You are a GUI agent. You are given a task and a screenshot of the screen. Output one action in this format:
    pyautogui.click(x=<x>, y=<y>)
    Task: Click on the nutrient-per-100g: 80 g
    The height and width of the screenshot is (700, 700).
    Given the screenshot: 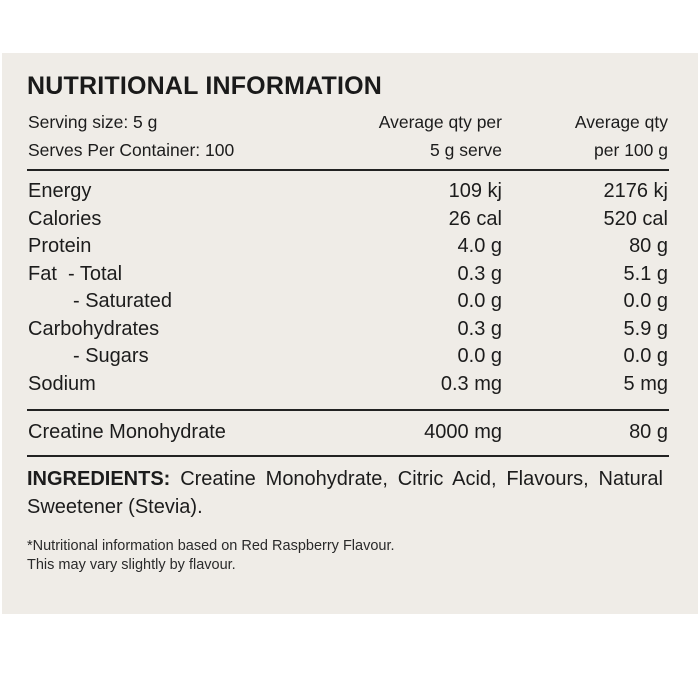 What is the action you would take?
    pyautogui.click(x=648, y=246)
    